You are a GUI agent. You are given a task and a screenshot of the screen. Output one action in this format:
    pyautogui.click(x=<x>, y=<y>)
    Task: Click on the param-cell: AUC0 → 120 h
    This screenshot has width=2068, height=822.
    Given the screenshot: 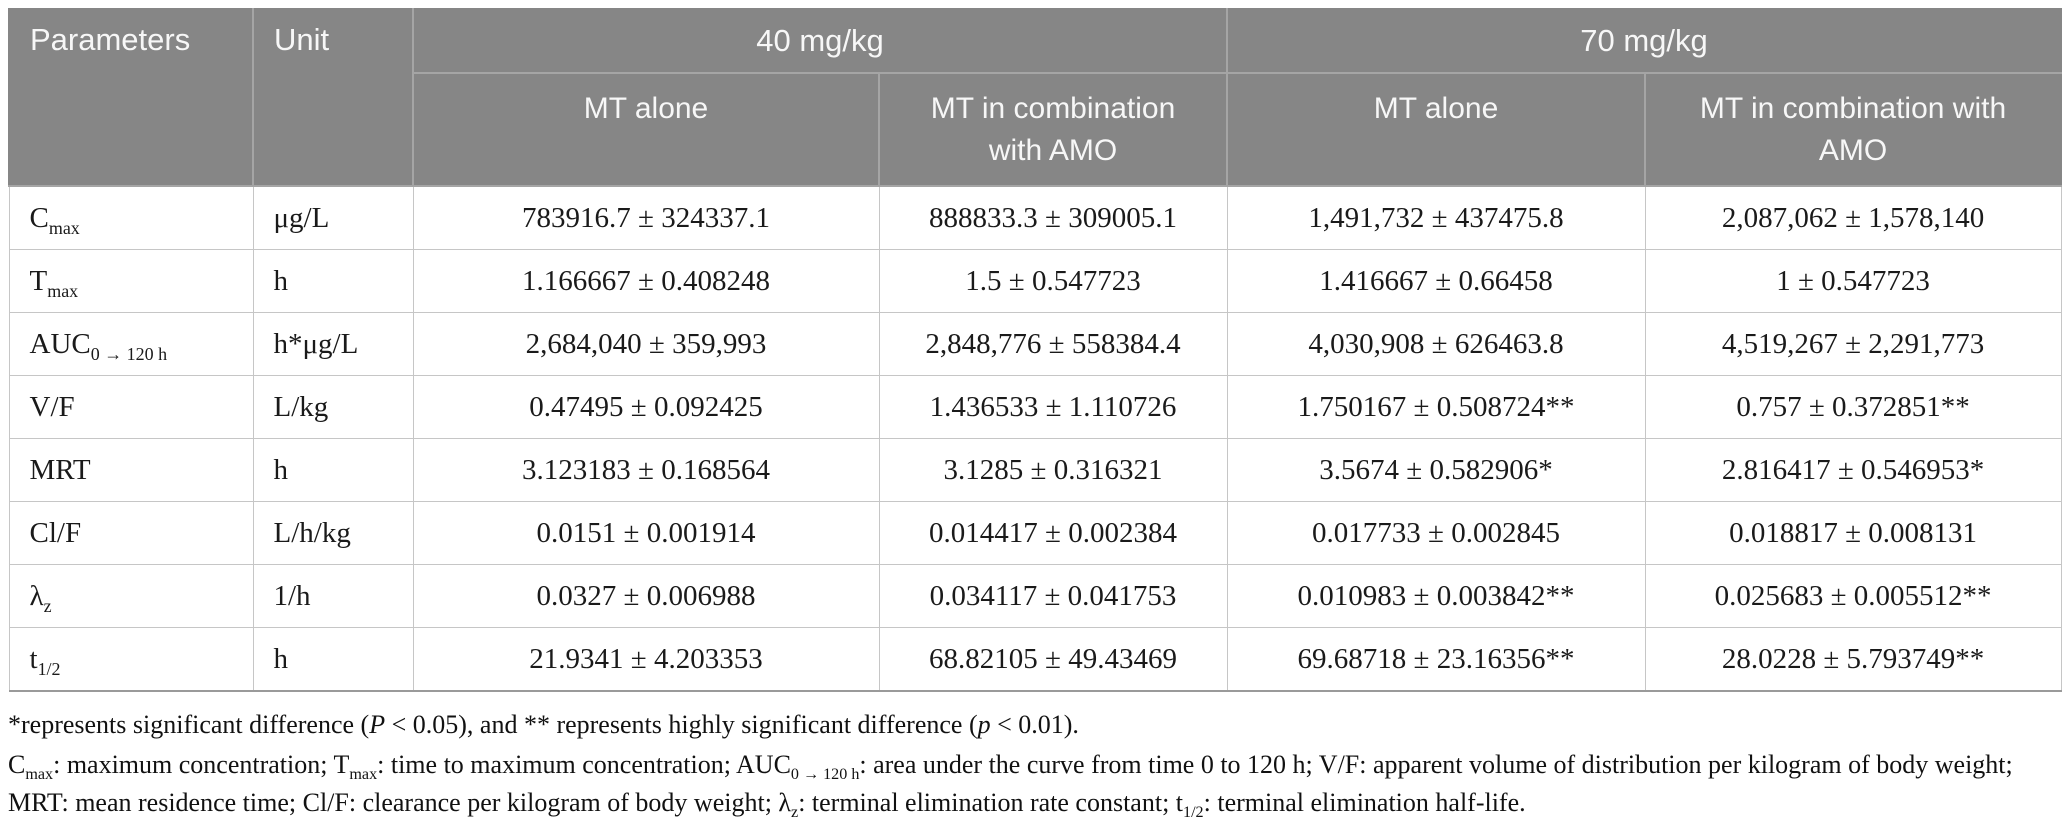 What is the action you would take?
    pyautogui.click(x=131, y=344)
    